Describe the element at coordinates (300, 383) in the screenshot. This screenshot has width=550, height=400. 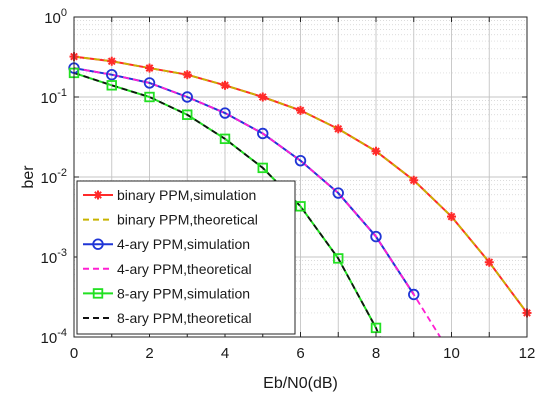
I see `x-axis-label: Eb/N0(dB)` at that location.